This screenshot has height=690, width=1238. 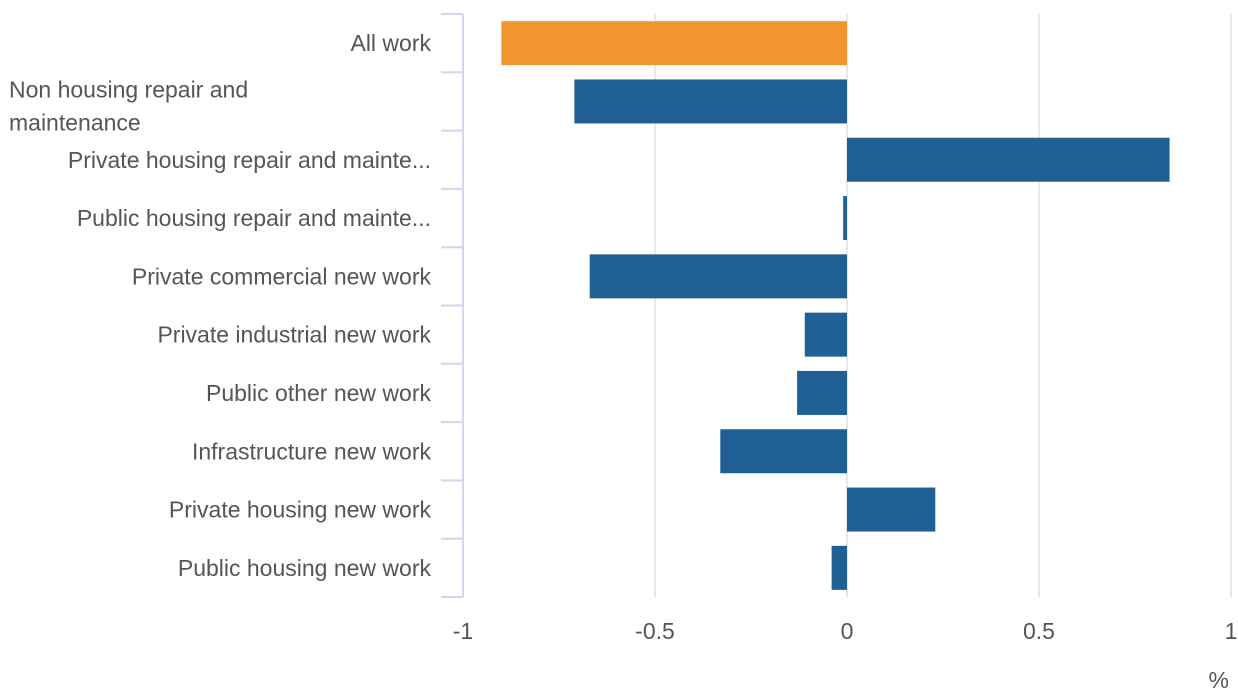 I want to click on category-label-8: Private housing new work, so click(x=300, y=510).